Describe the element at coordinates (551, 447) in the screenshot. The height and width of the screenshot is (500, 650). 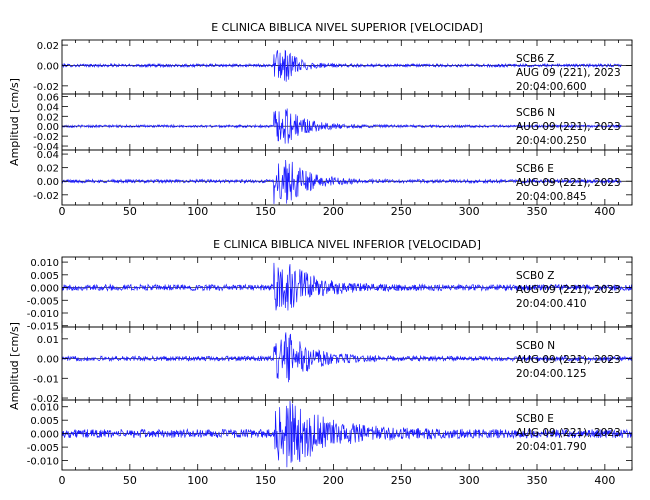
I see `time-label: 20:04:01.790` at that location.